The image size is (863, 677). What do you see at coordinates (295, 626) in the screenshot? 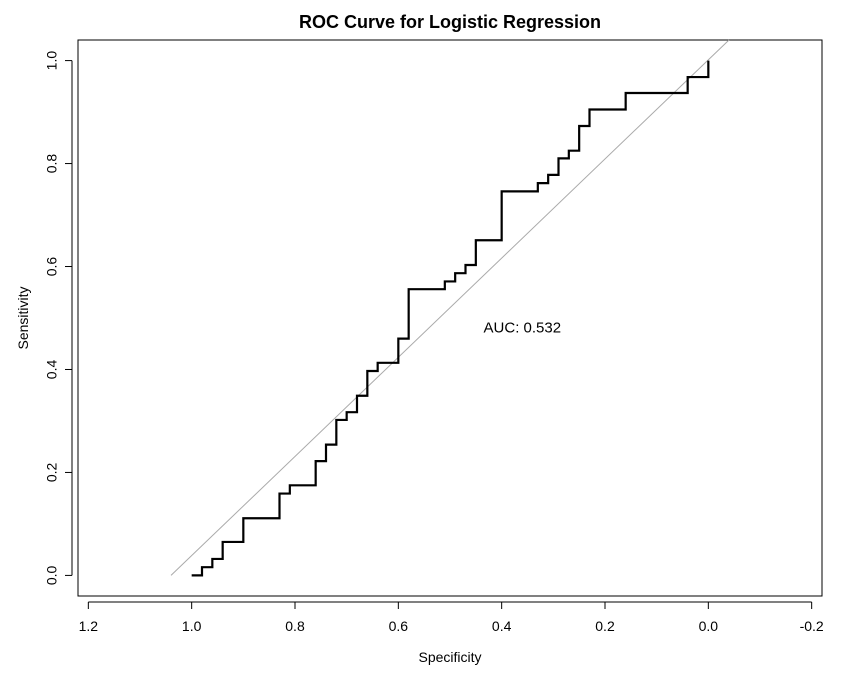
I see `x-tick-label: 0.8` at bounding box center [295, 626].